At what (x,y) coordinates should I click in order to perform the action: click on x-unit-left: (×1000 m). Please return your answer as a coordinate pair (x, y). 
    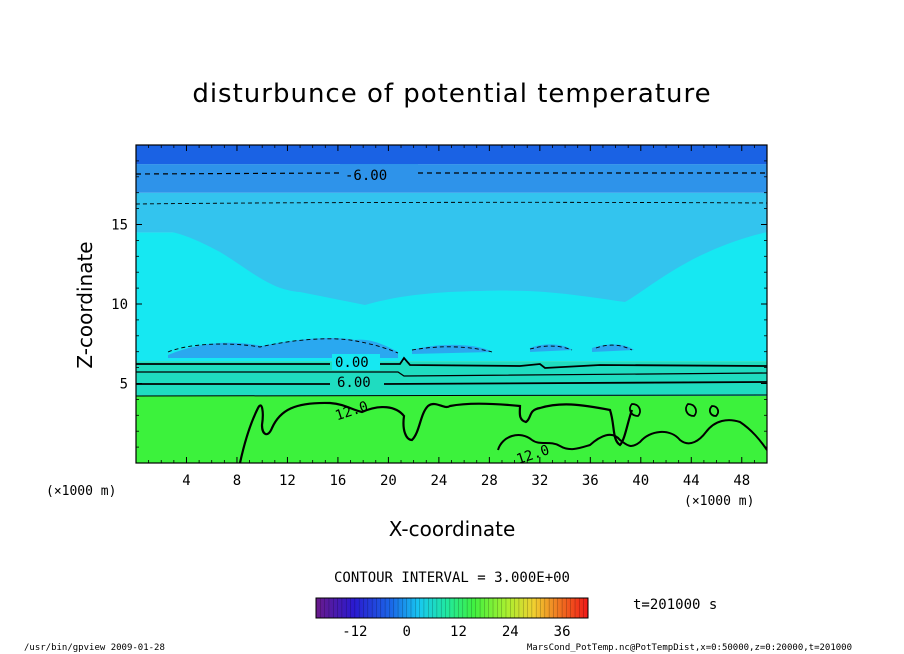
    Looking at the image, I should click on (81, 491).